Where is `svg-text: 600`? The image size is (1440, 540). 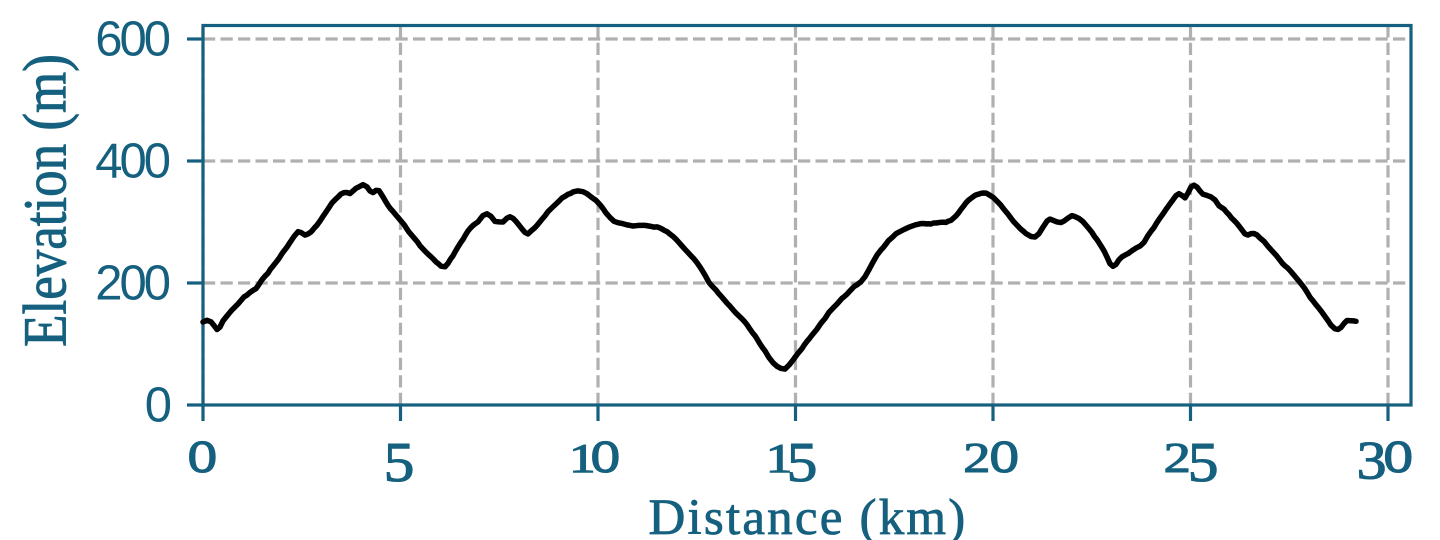 svg-text: 600 is located at coordinates (132, 40).